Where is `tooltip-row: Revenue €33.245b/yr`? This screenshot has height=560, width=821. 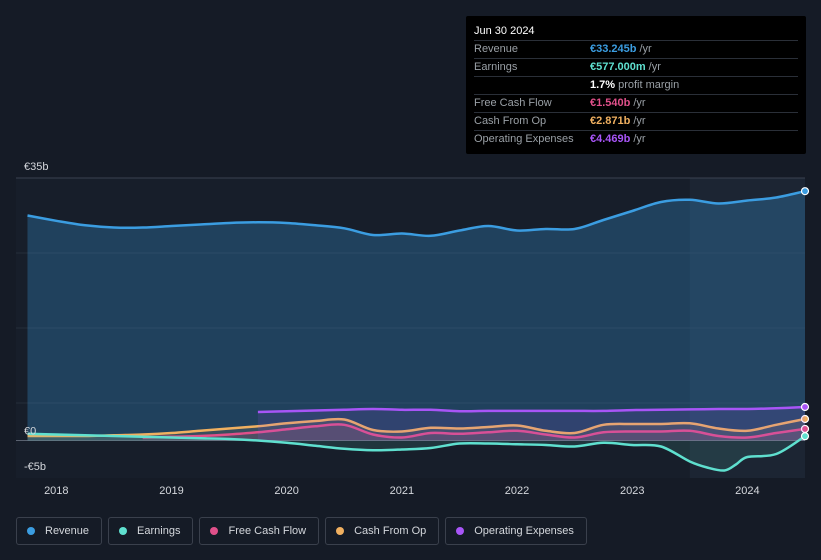
tooltip-row: Revenue €33.245b/yr is located at coordinates (636, 50).